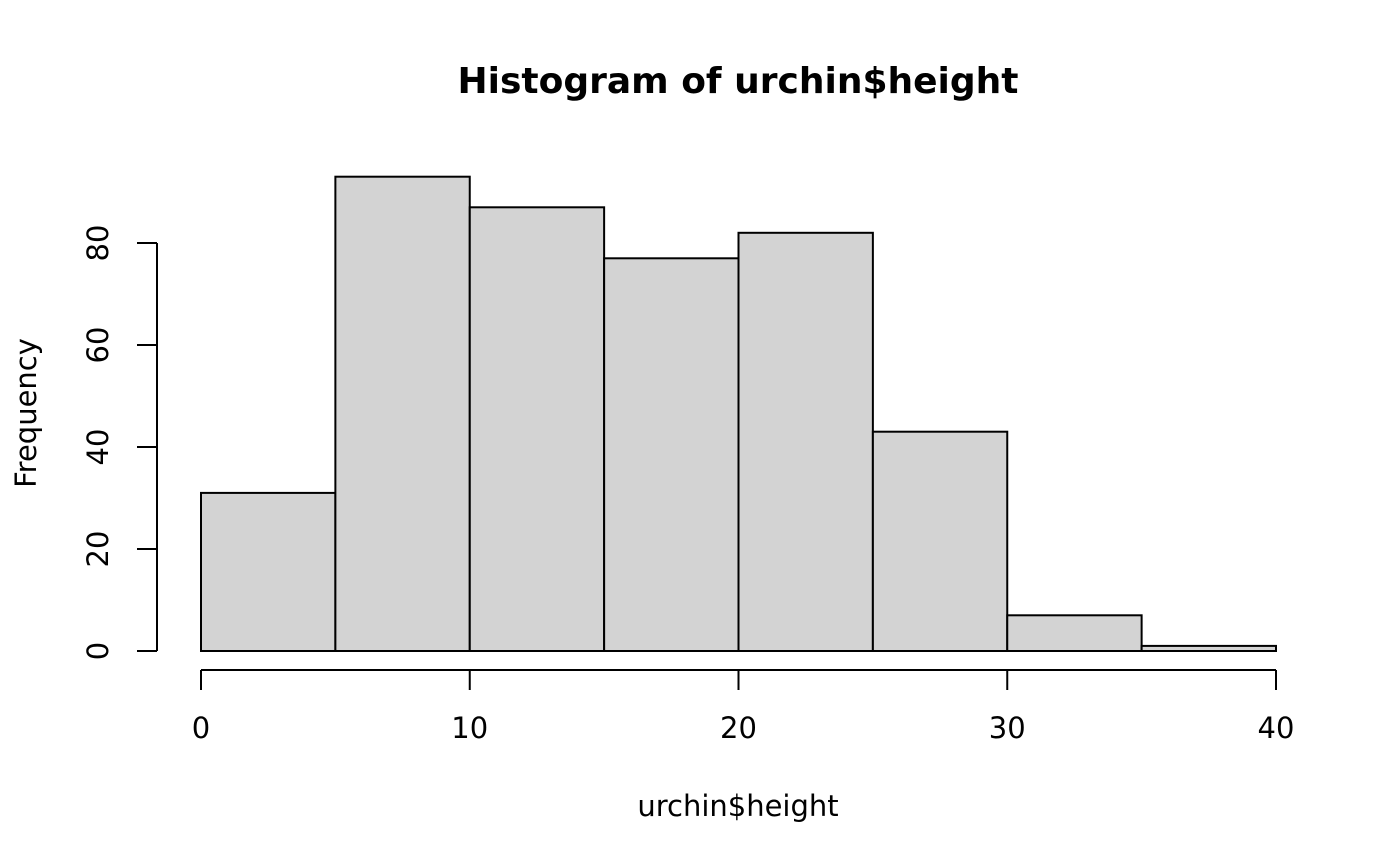  Describe the element at coordinates (98, 243) in the screenshot. I see `y-tick-label: 80` at that location.